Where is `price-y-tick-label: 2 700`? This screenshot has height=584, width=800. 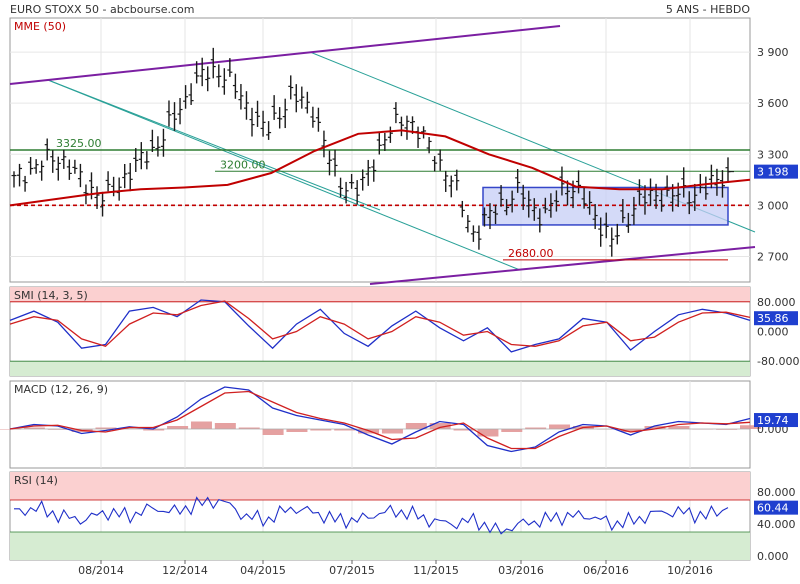 price-y-tick-label: 2 700 is located at coordinates (773, 256).